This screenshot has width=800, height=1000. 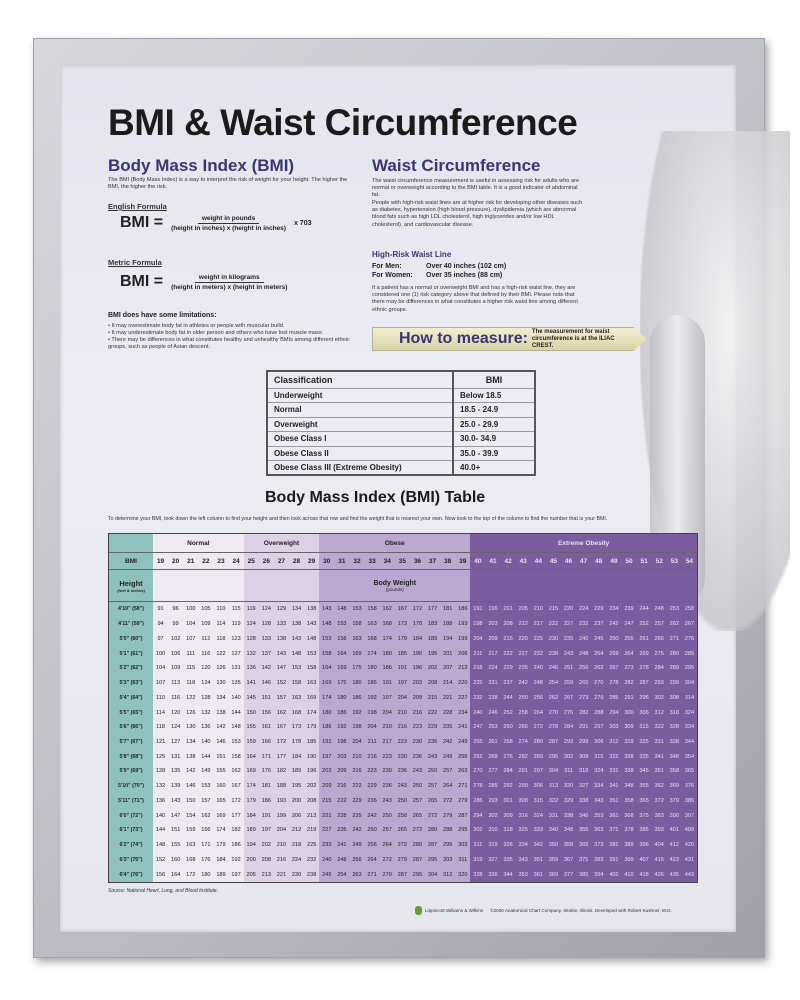 I want to click on weight-cell: 201, so click(x=448, y=653).